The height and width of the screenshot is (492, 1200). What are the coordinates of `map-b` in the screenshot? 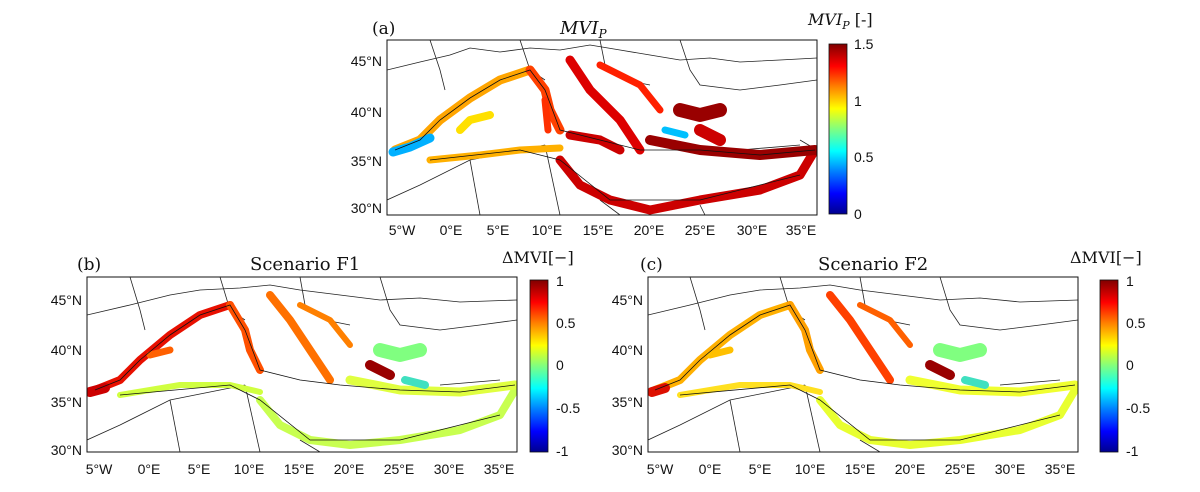 It's located at (302, 364).